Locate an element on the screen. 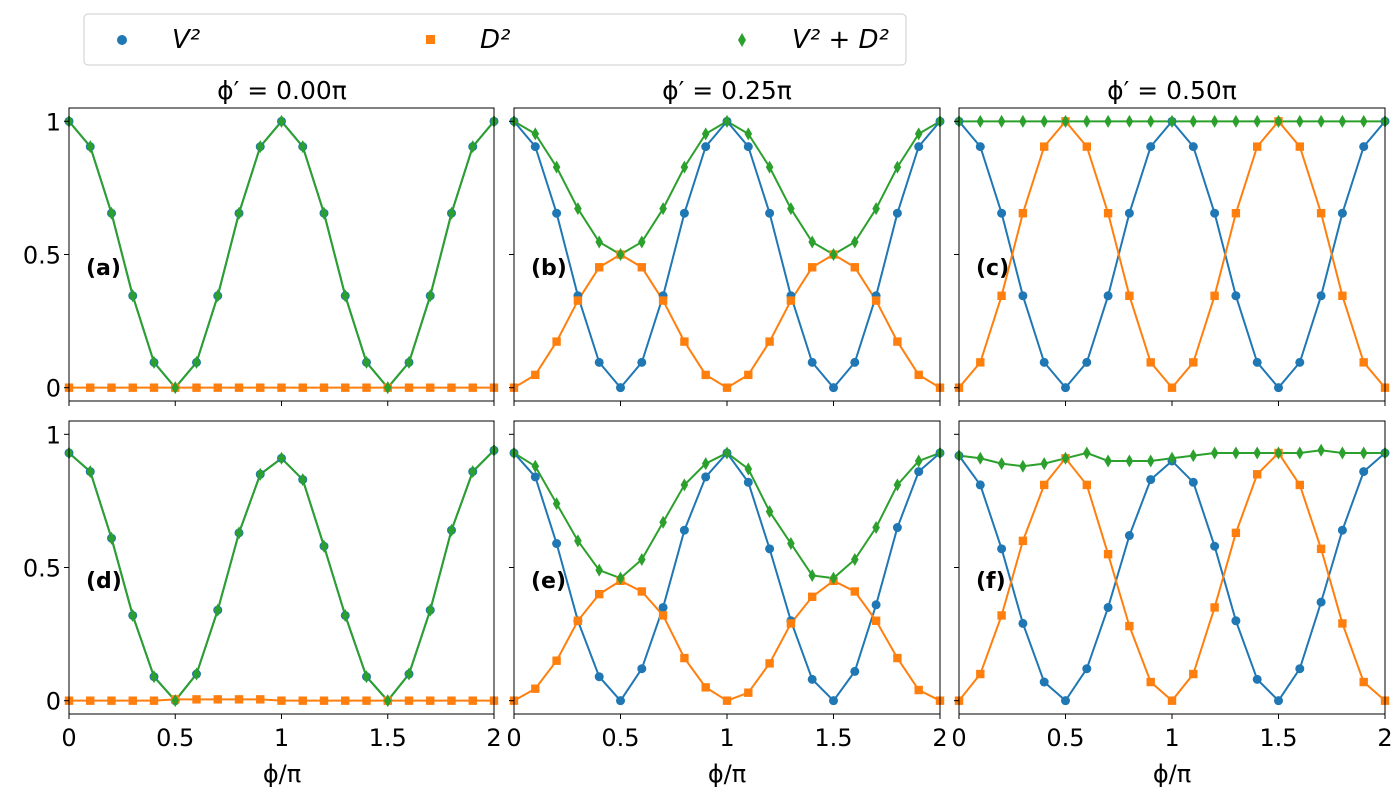  legend-item-d2: D² is located at coordinates (468, 40).